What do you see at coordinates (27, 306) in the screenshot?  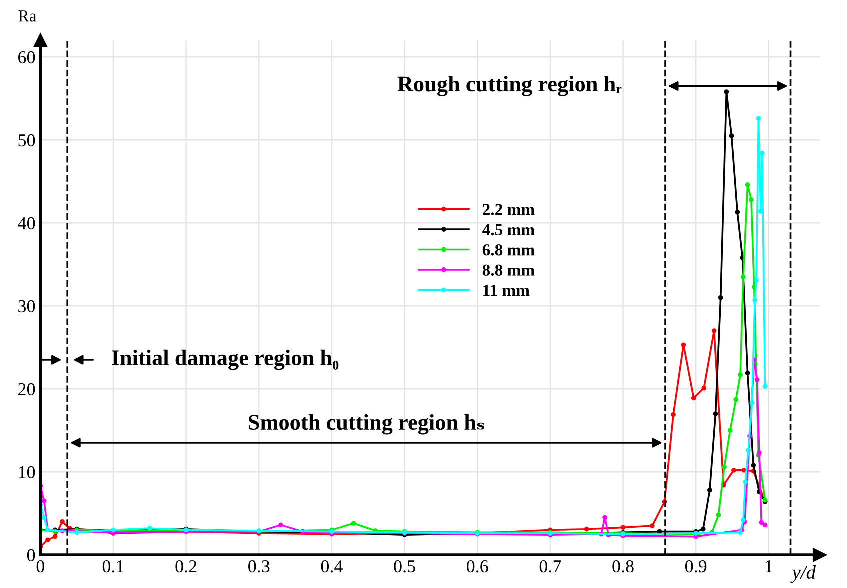 I see `y-tick-label: 30` at bounding box center [27, 306].